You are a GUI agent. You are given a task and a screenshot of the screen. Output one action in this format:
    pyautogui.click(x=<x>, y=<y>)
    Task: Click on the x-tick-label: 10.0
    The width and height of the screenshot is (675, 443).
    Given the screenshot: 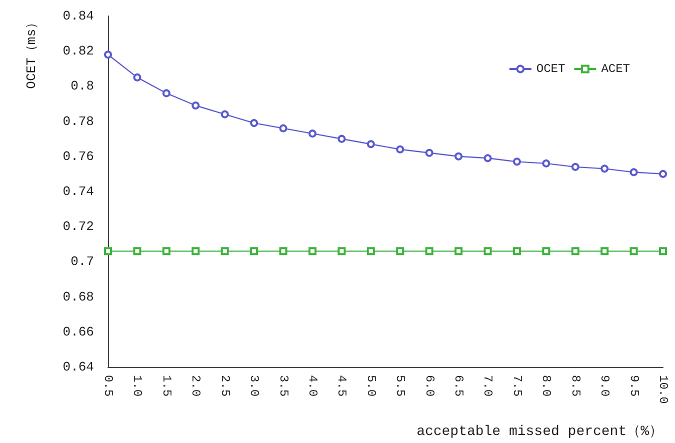 What is the action you would take?
    pyautogui.click(x=663, y=389)
    